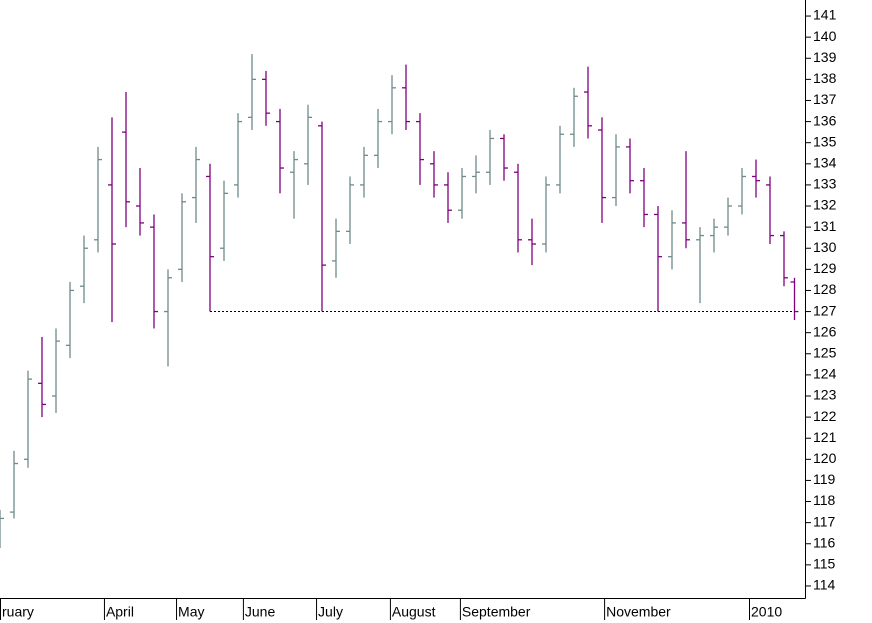 Image resolution: width=872 pixels, height=623 pixels. I want to click on y-tick-label: 136, so click(825, 120).